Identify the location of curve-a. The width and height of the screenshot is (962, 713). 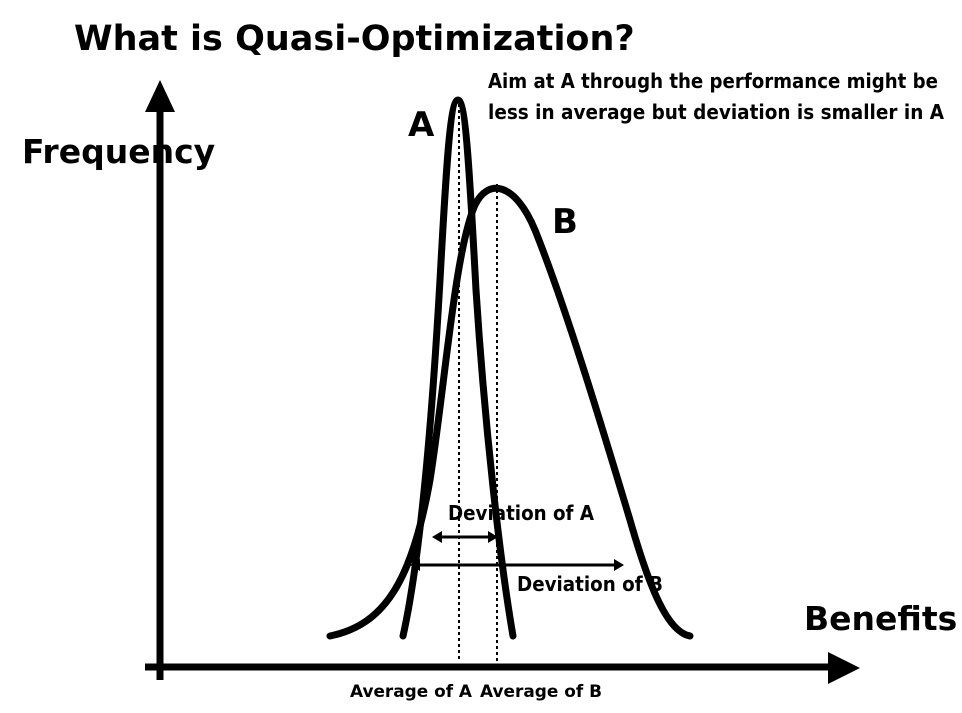
(458, 368).